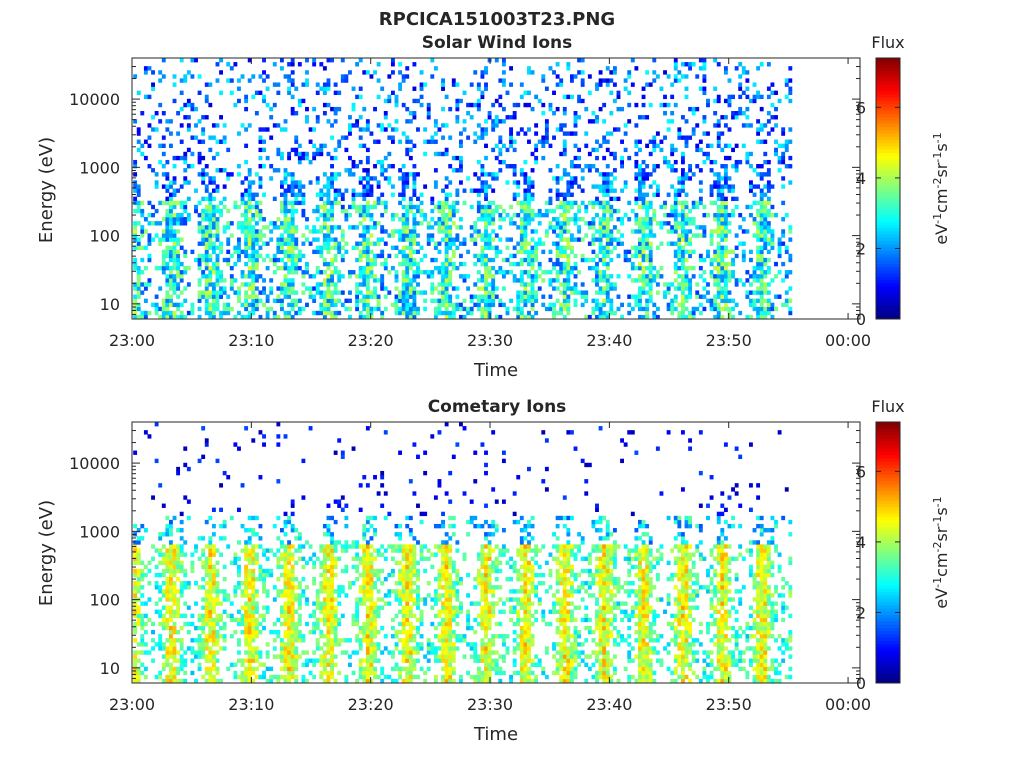 The height and width of the screenshot is (768, 1024). Describe the element at coordinates (888, 223) in the screenshot. I see `colorbar-segment` at that location.